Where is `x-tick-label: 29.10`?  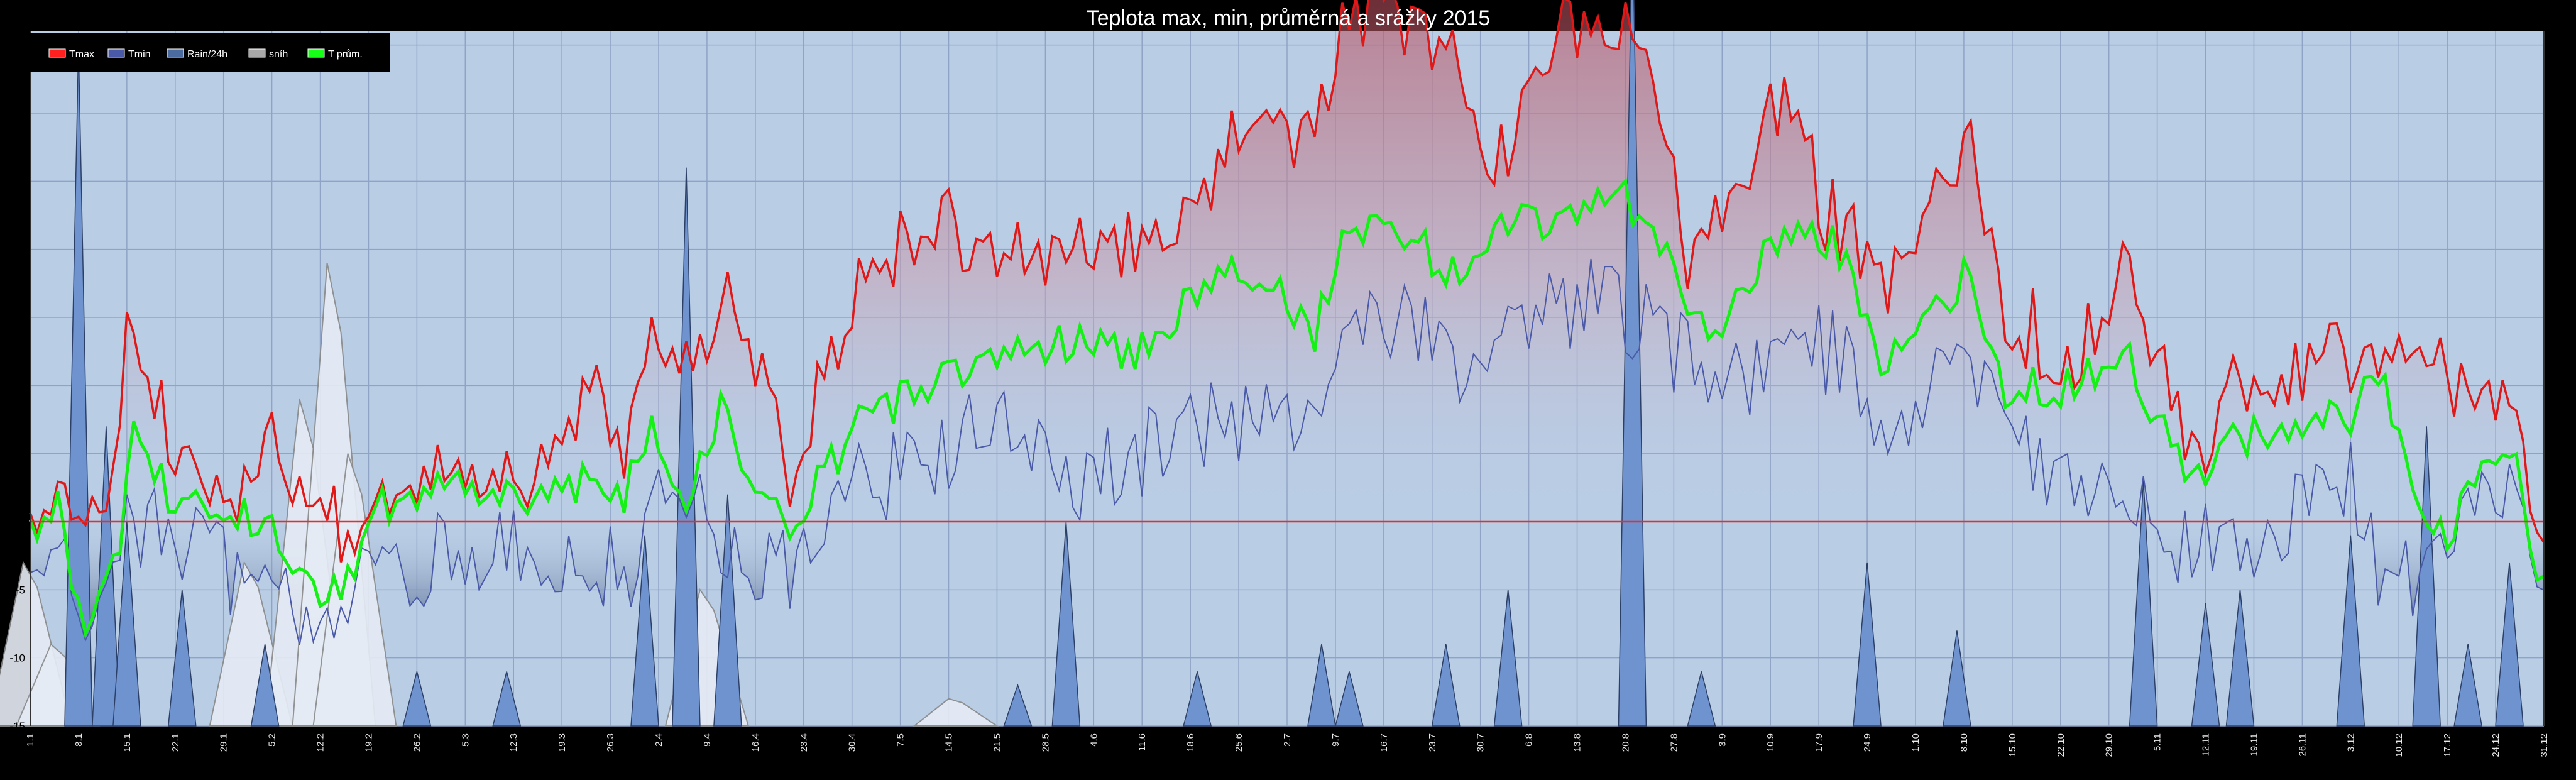 x-tick-label: 29.10 is located at coordinates (2109, 745).